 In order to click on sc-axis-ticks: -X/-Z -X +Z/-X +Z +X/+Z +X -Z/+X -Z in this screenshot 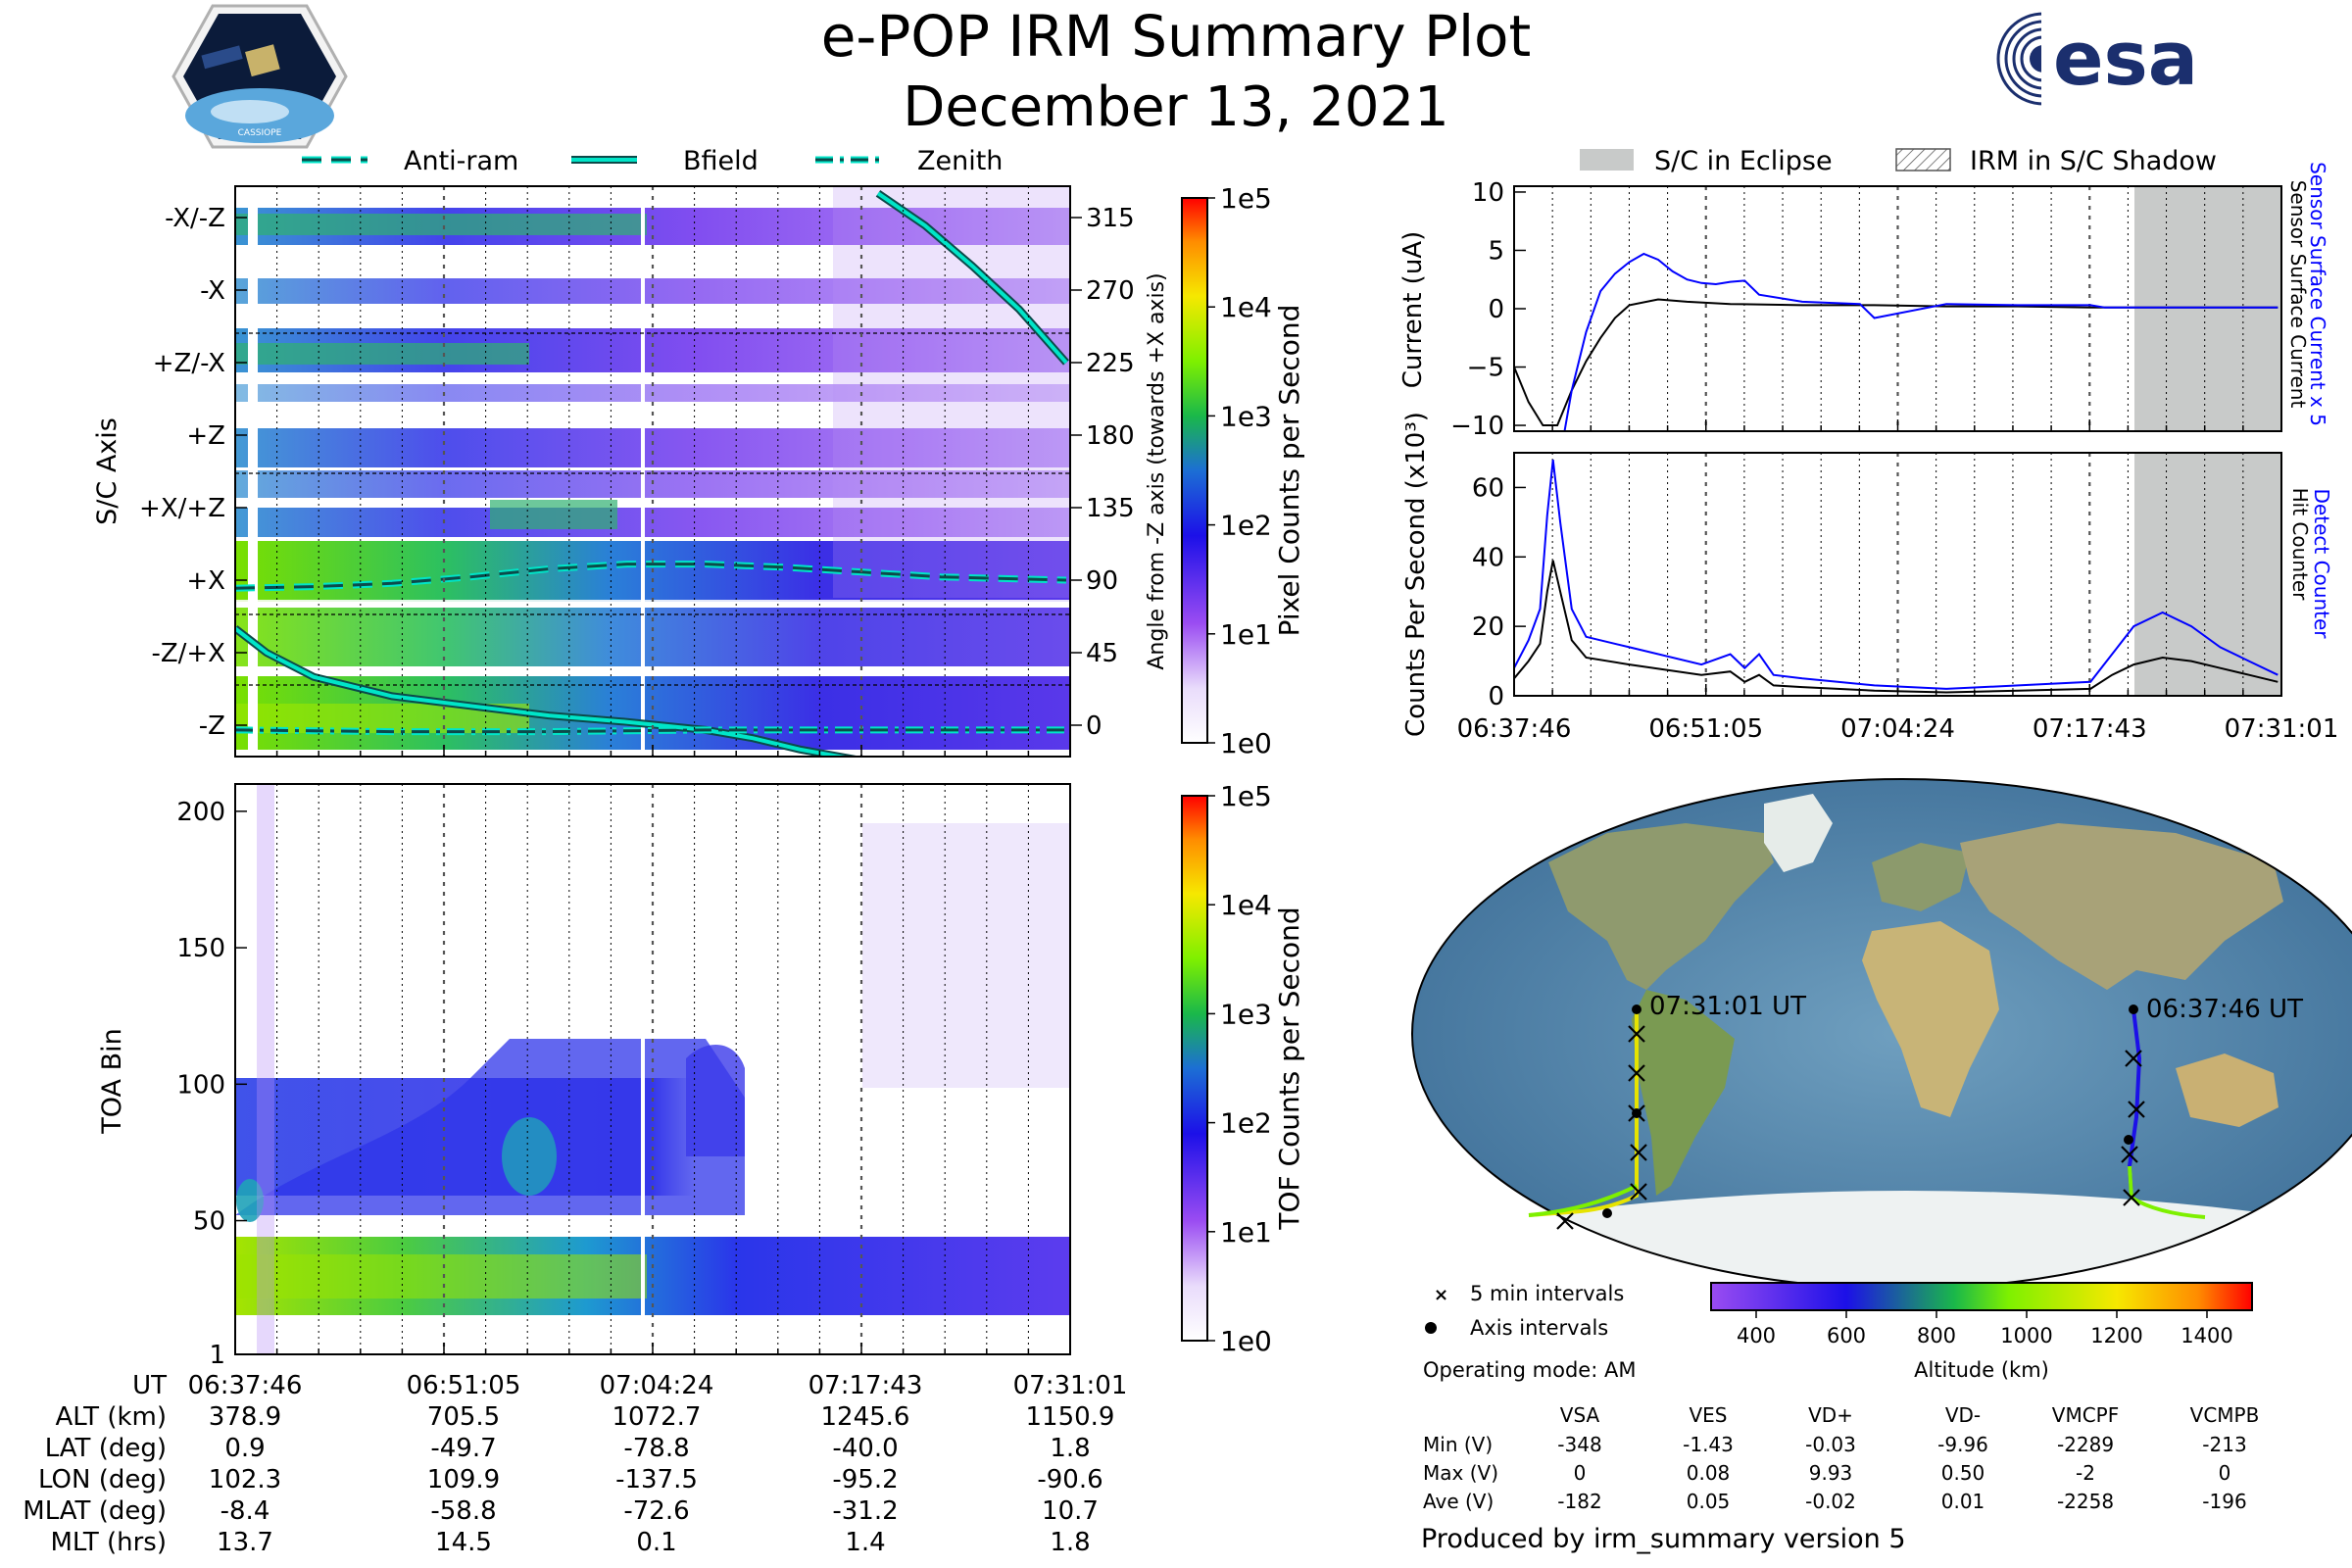, I will do `click(193, 472)`.